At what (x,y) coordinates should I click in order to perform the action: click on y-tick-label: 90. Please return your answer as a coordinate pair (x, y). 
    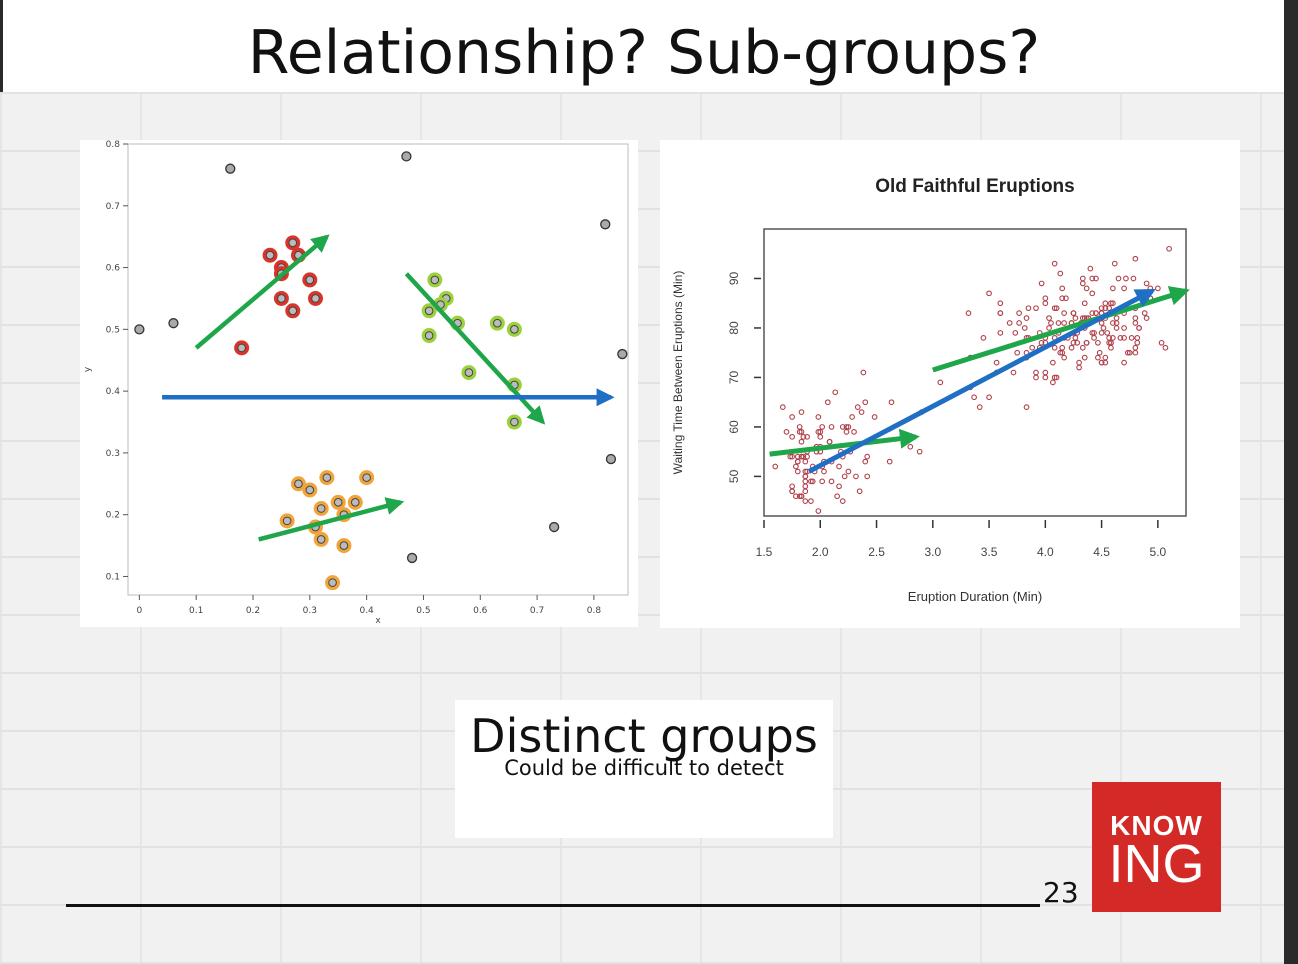
    Looking at the image, I should click on (734, 278).